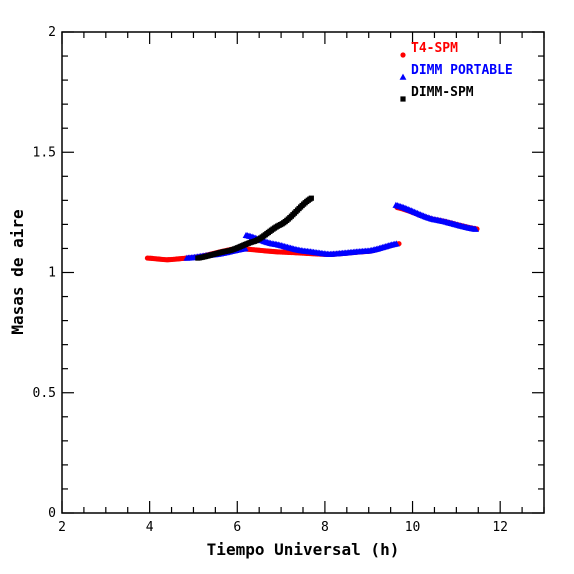  What do you see at coordinates (462, 70) in the screenshot?
I see `legend-label: DIMM PORTABLE` at bounding box center [462, 70].